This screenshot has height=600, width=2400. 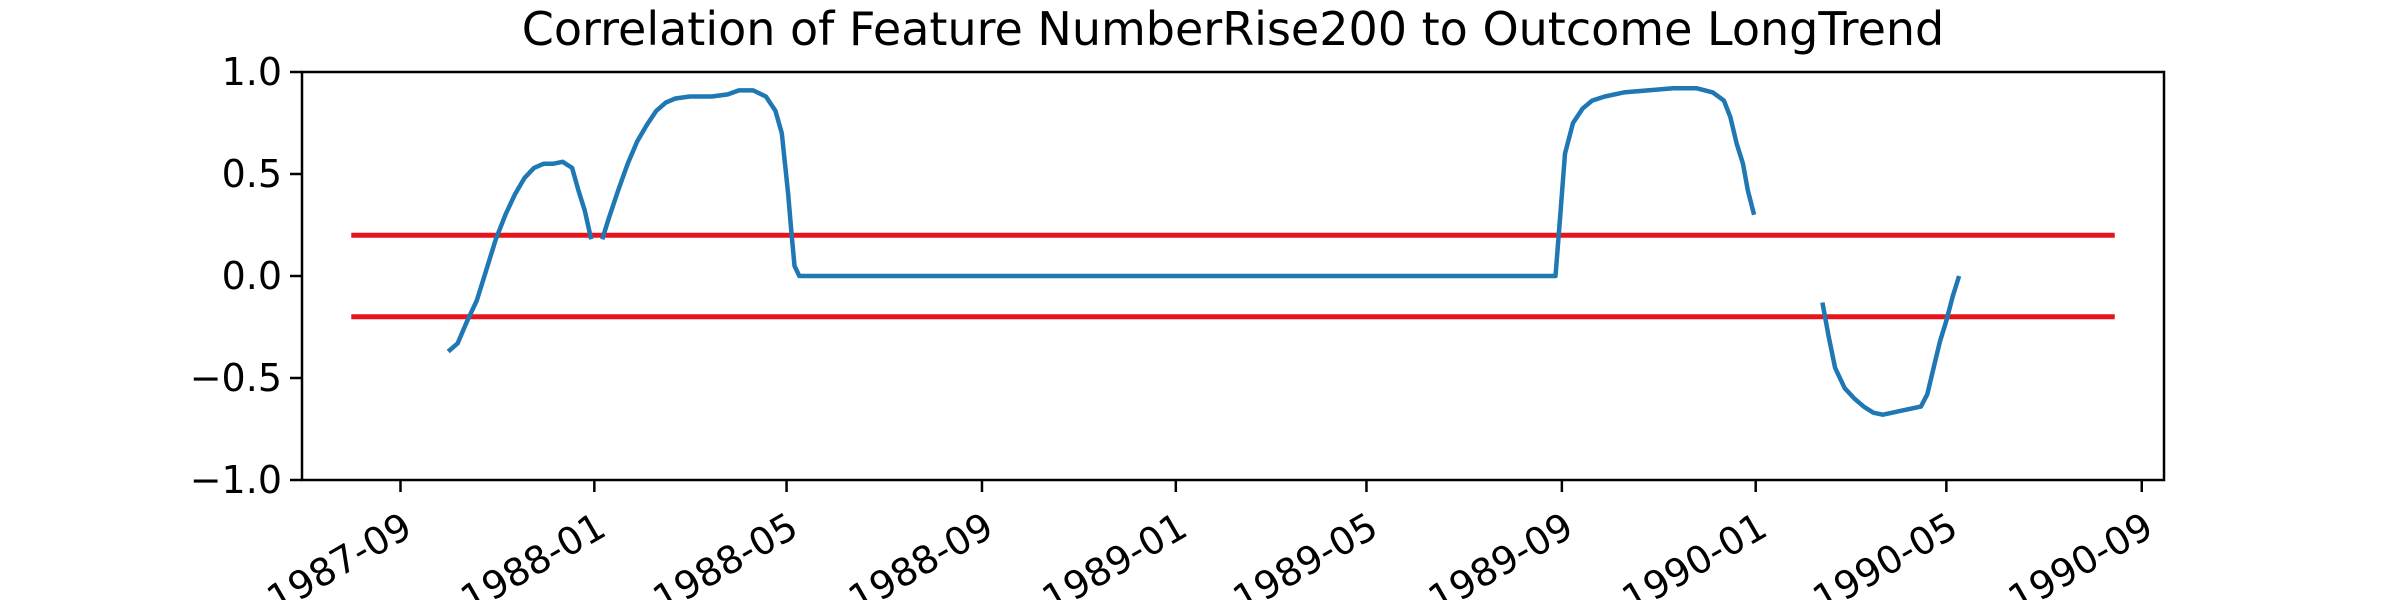 I want to click on x-tick-label-5: 1989-05, so click(x=1305, y=552).